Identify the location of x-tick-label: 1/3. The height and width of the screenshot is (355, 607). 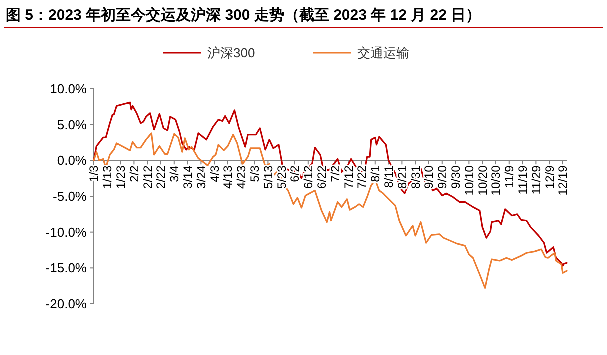
(94, 173).